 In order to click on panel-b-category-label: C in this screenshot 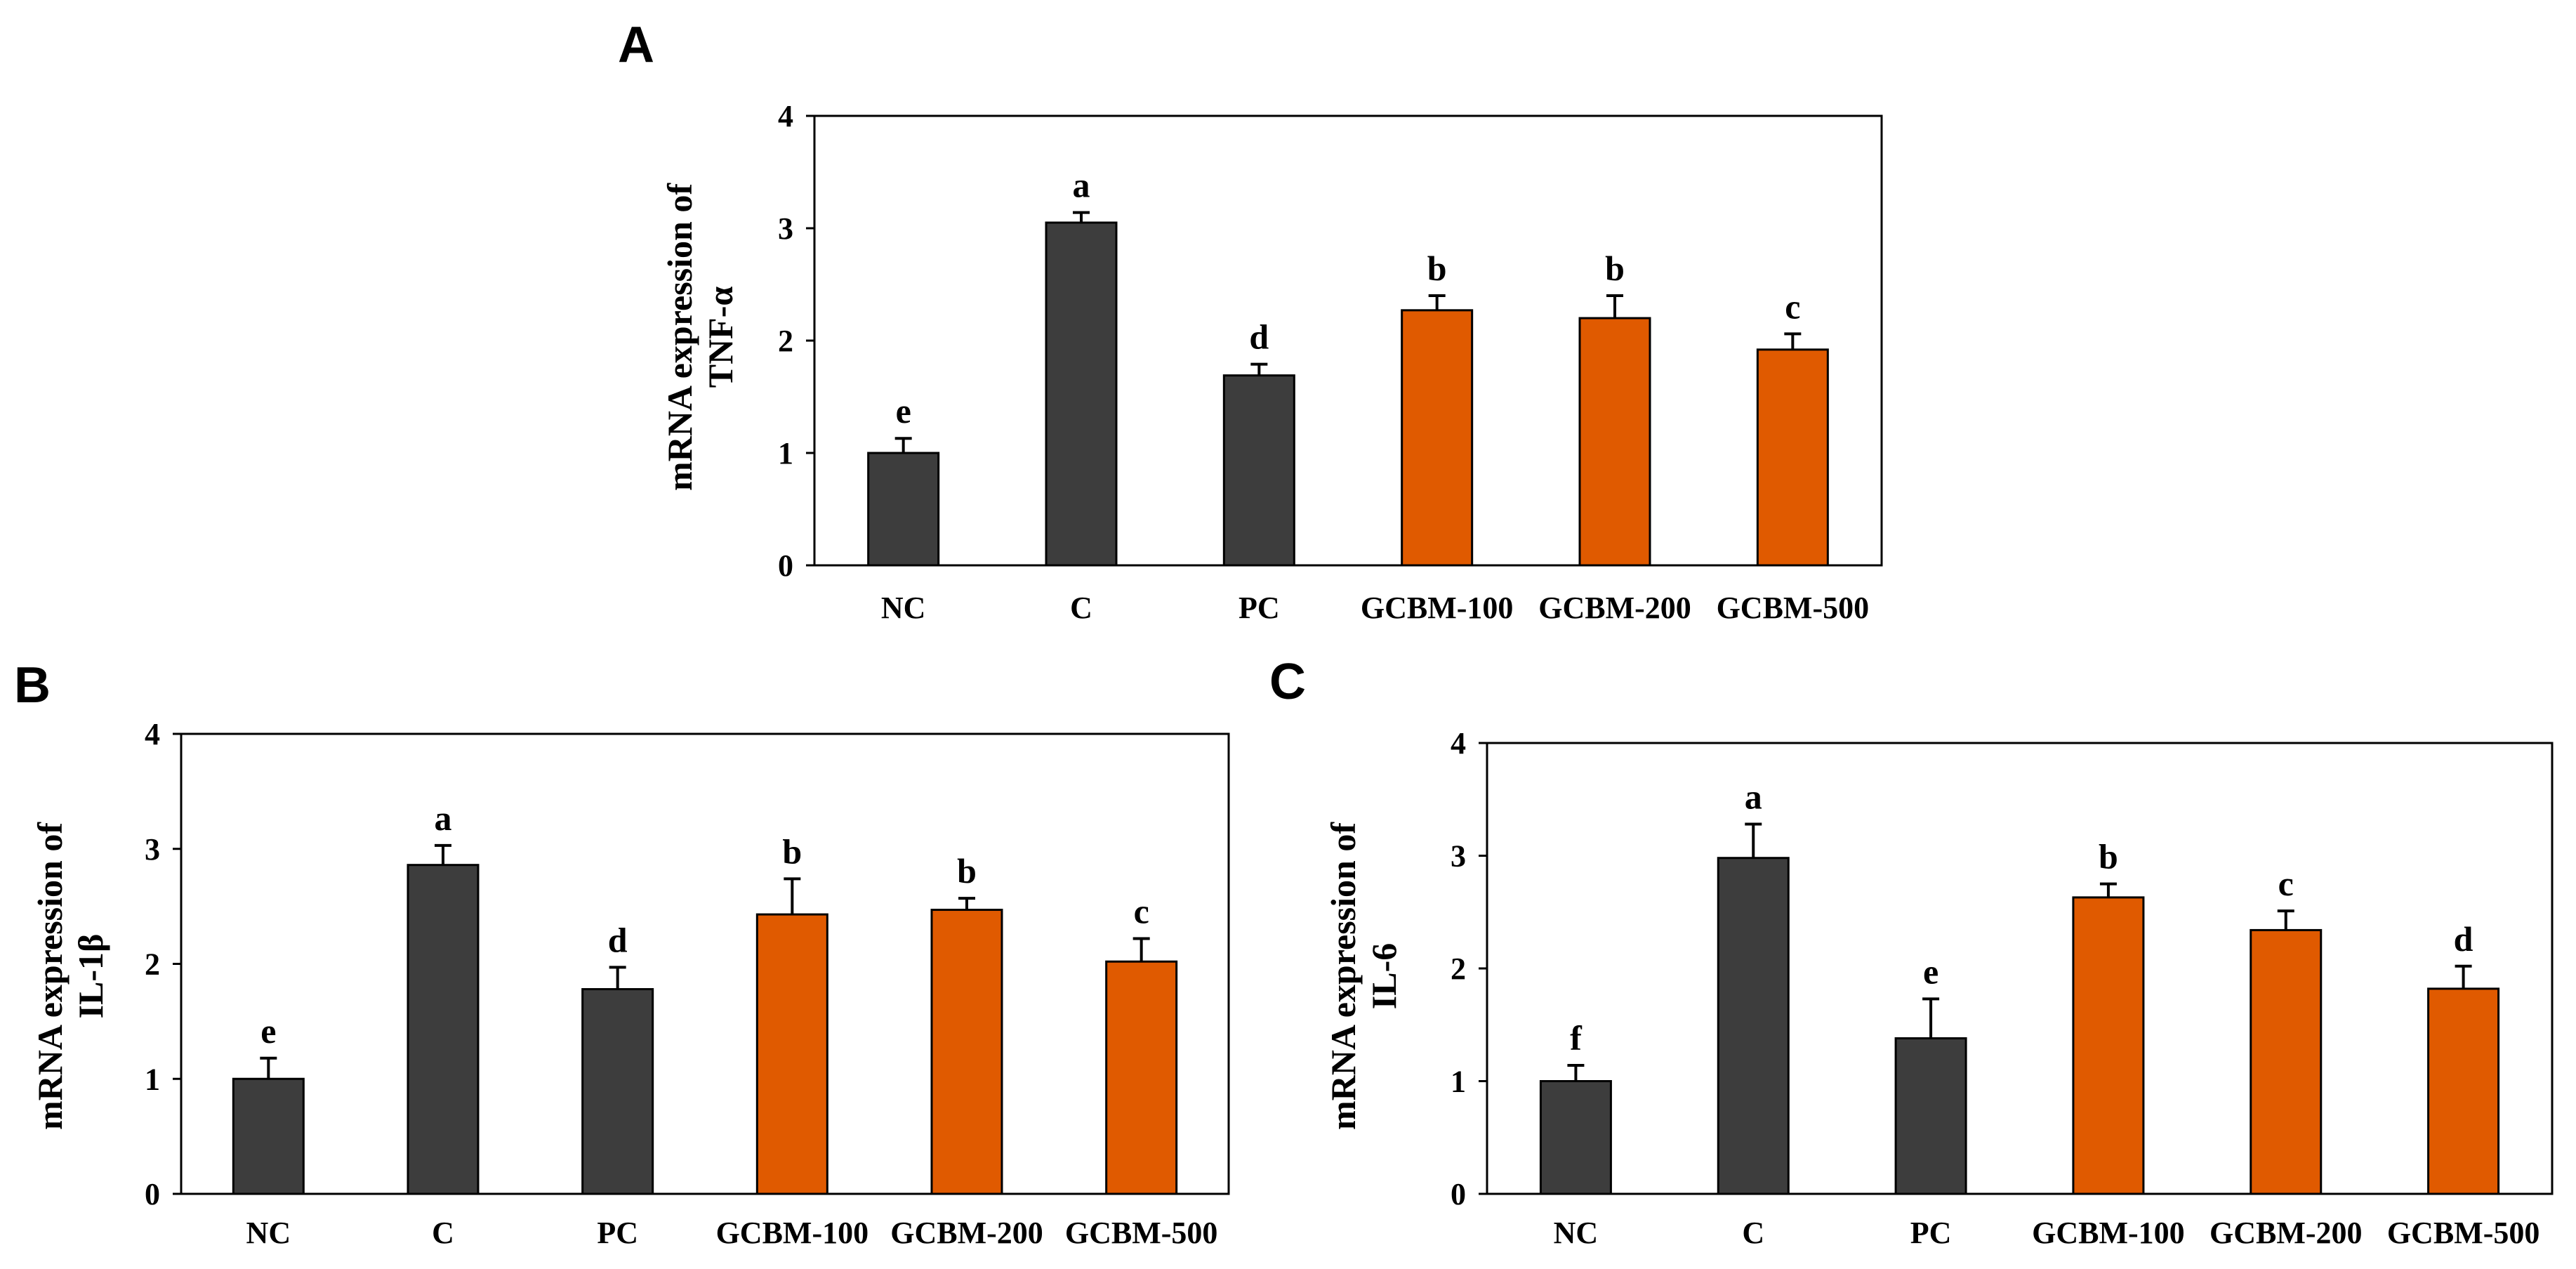, I will do `click(443, 1233)`.